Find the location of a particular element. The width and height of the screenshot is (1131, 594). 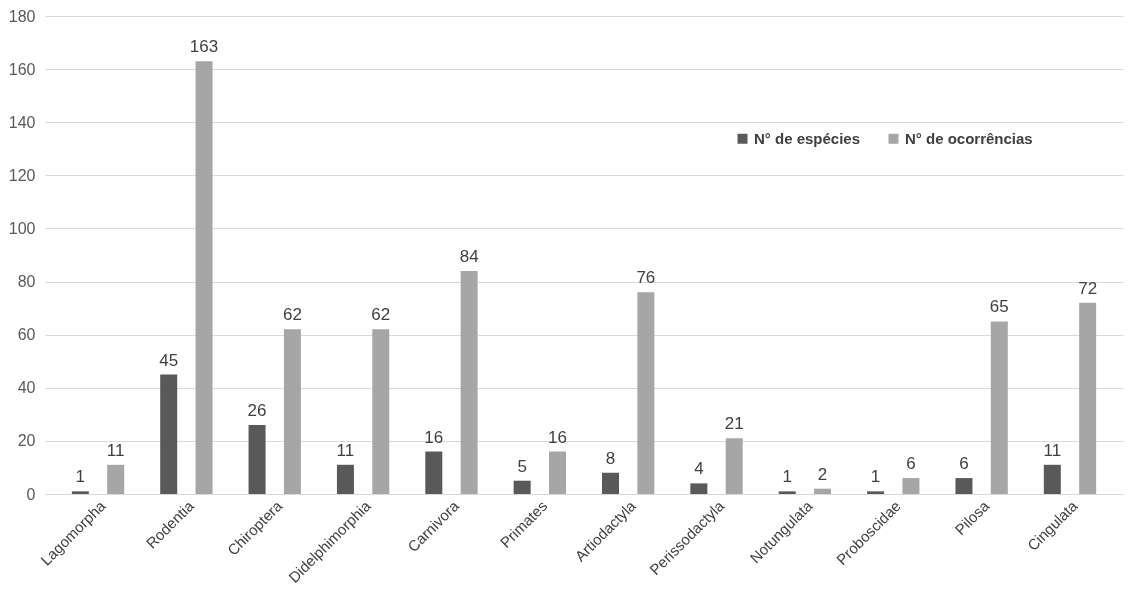

legend-label: N° de espécies is located at coordinates (807, 138).